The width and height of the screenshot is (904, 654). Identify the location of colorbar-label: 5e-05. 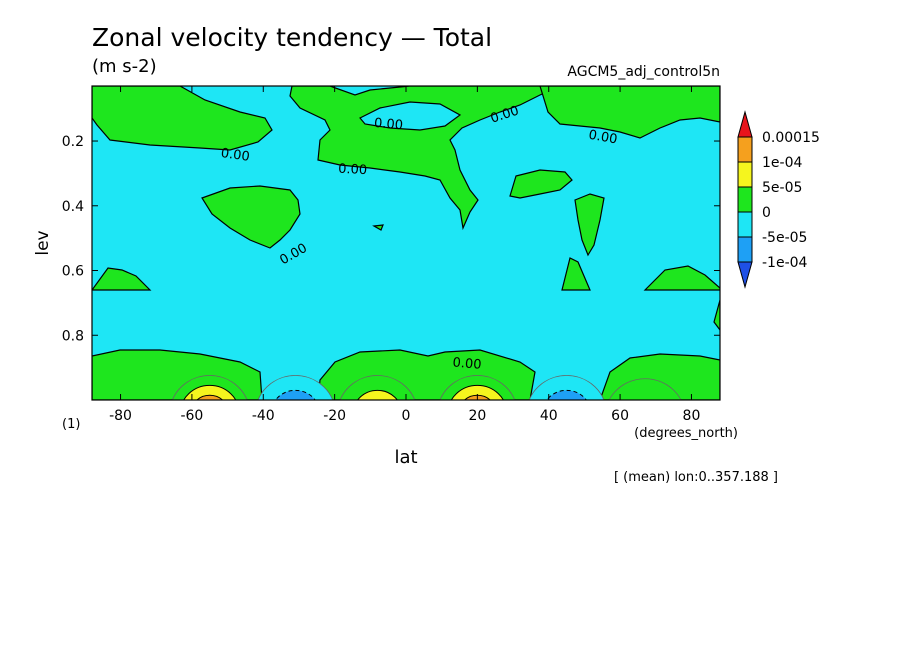
(782, 188).